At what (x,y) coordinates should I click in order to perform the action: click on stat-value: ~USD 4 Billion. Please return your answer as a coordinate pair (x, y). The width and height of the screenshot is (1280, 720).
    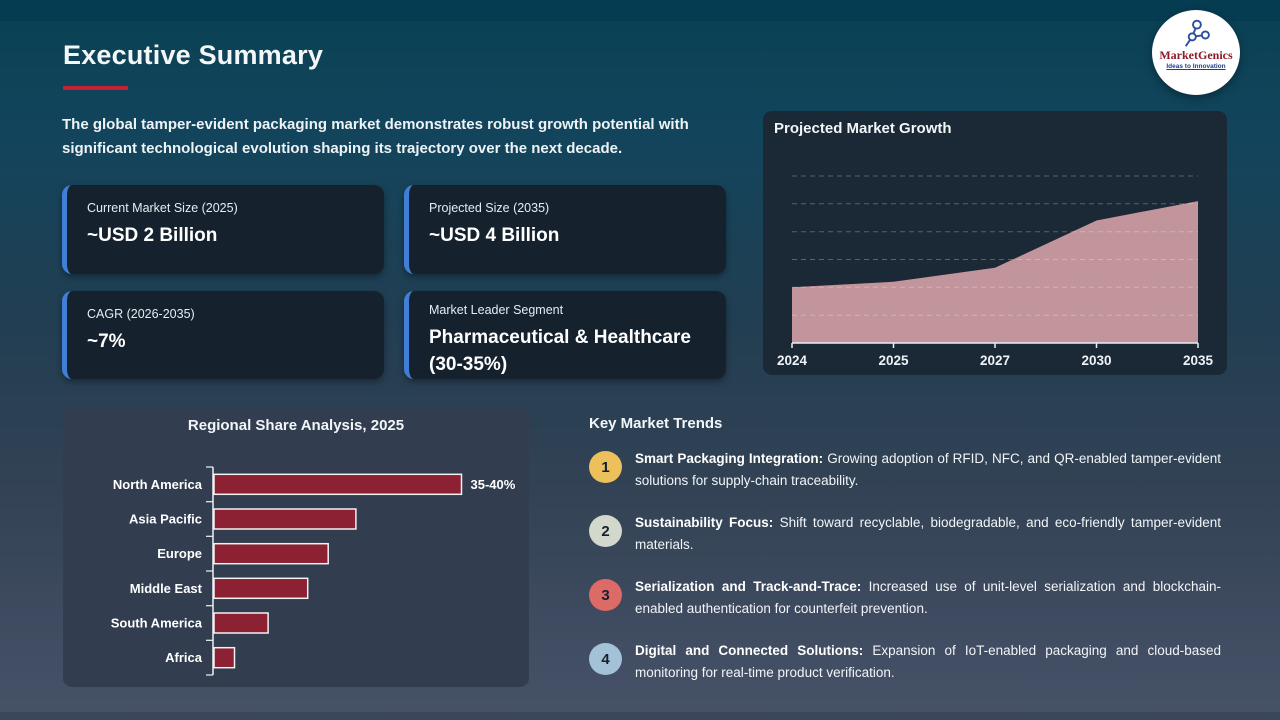
    Looking at the image, I should click on (494, 235).